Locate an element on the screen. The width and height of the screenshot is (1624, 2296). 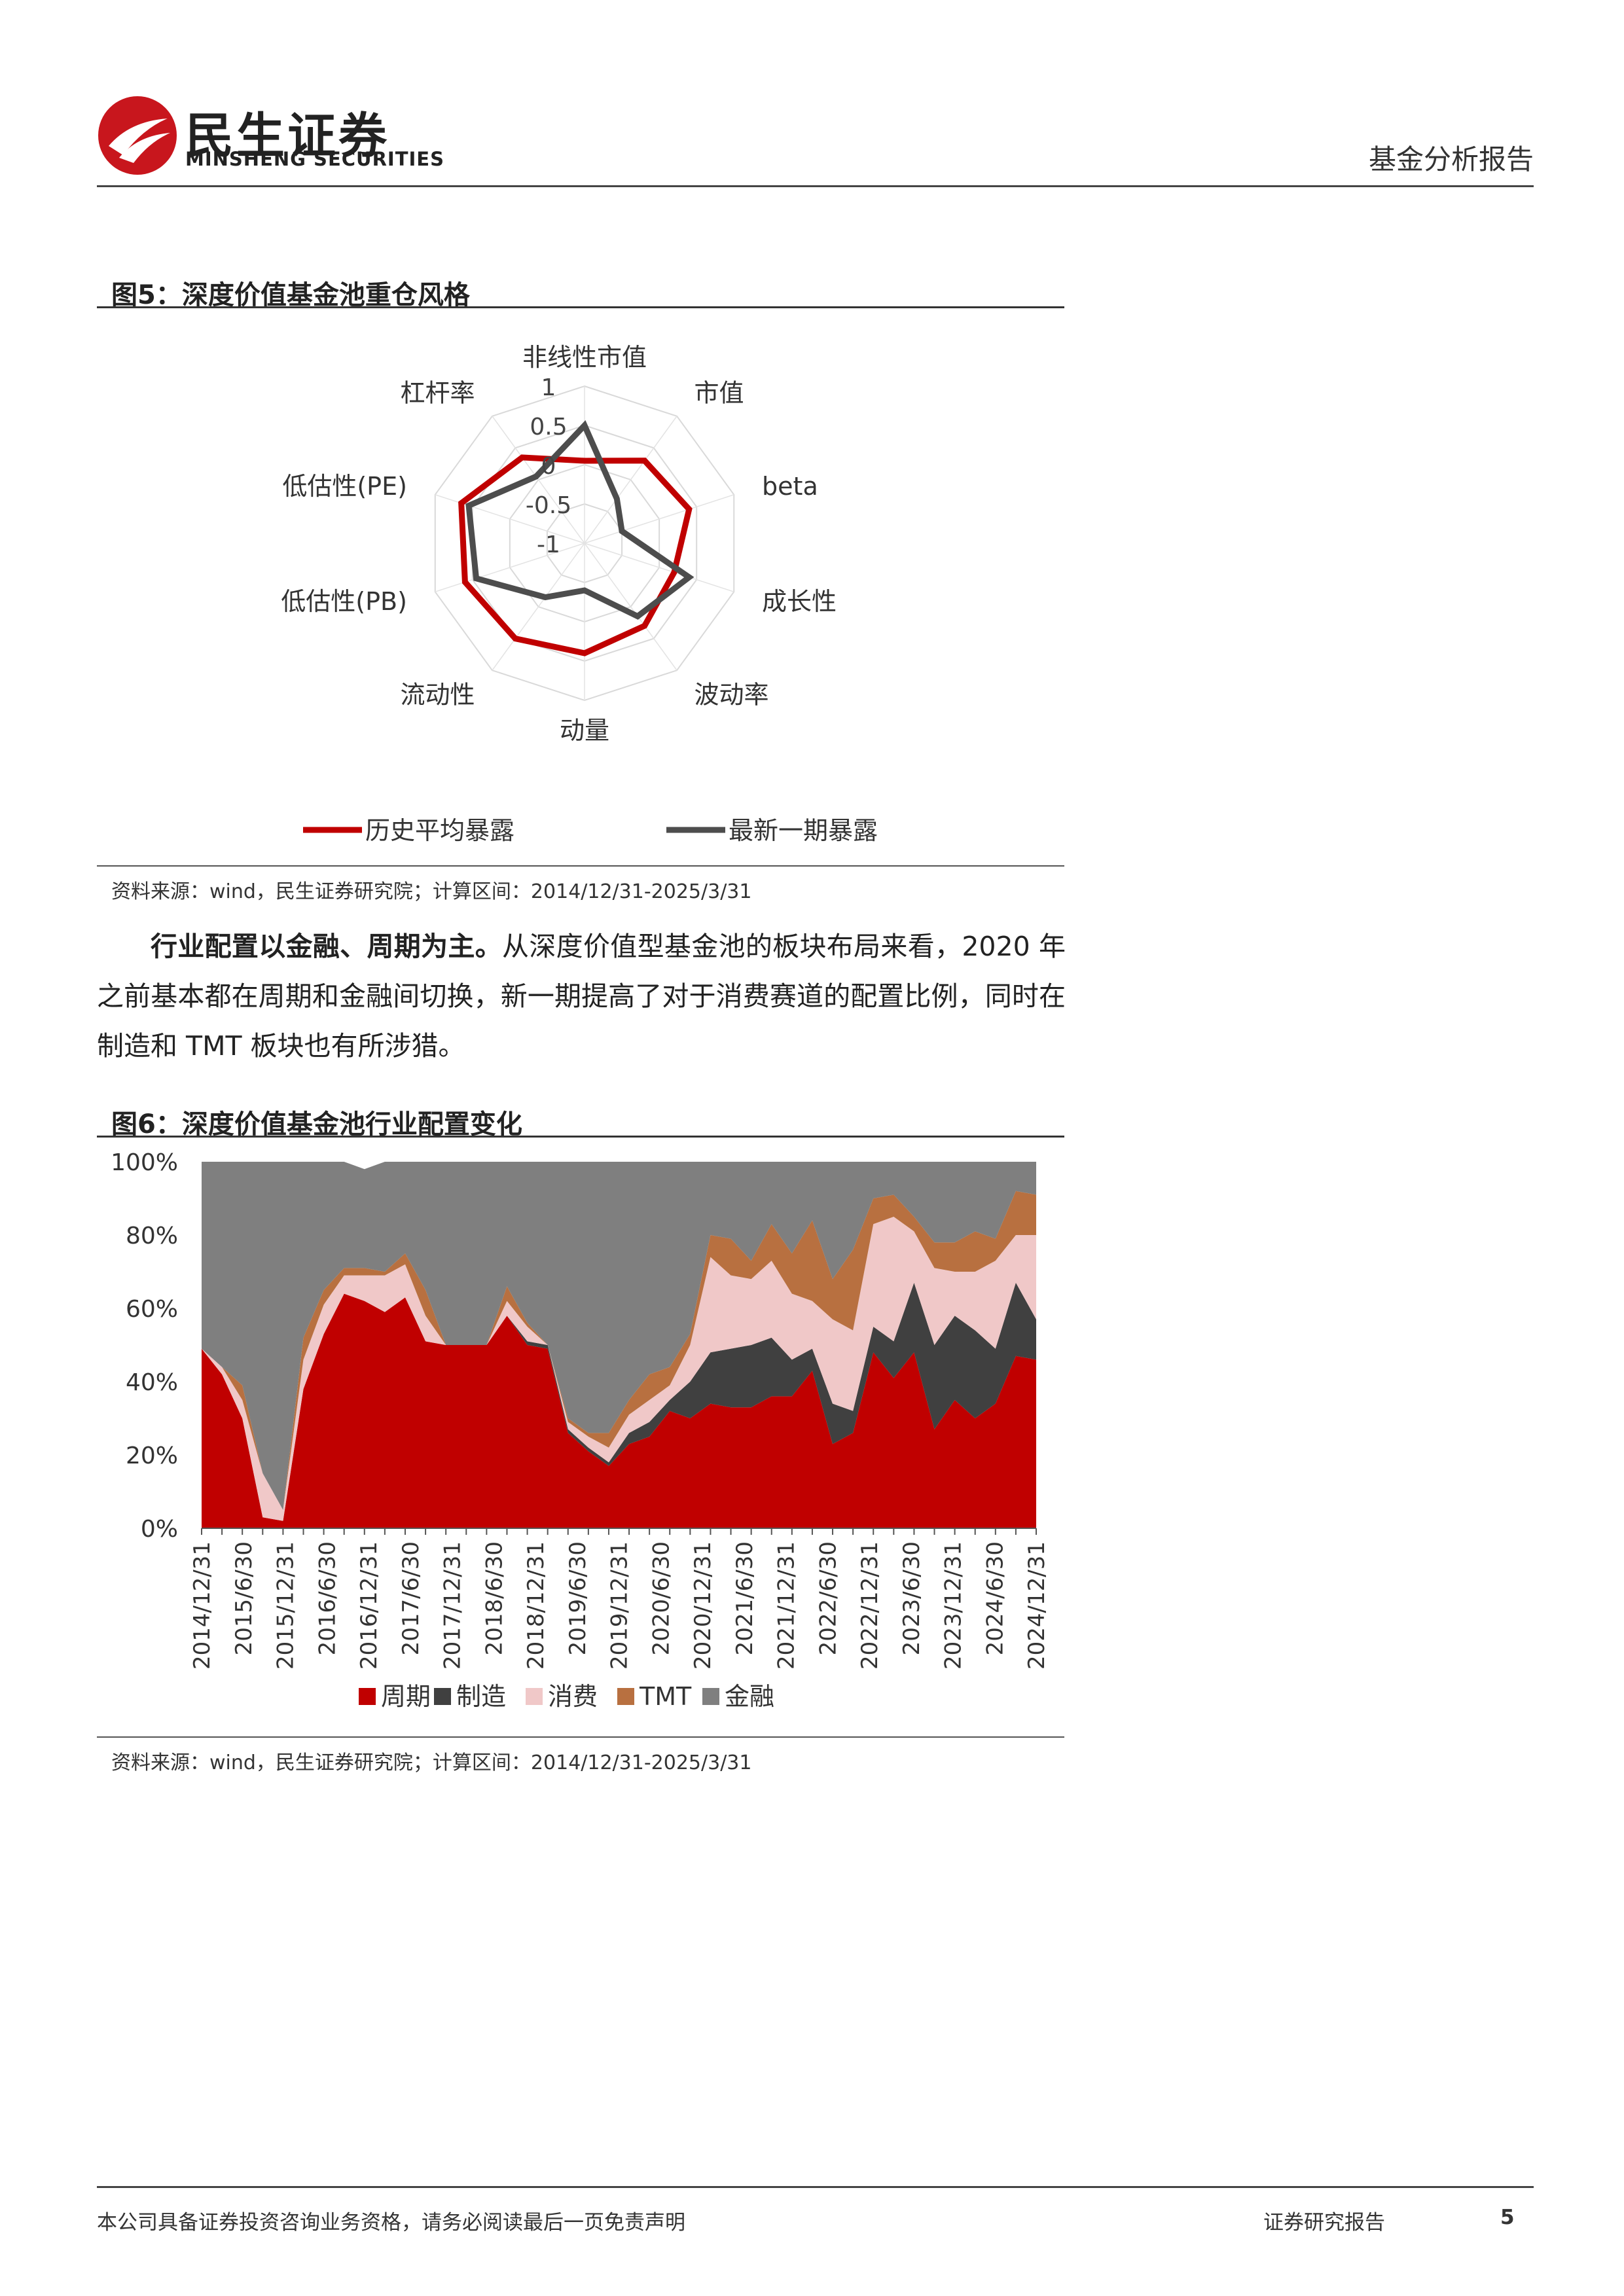
company-name-cn: 民生证券 is located at coordinates (287, 136).